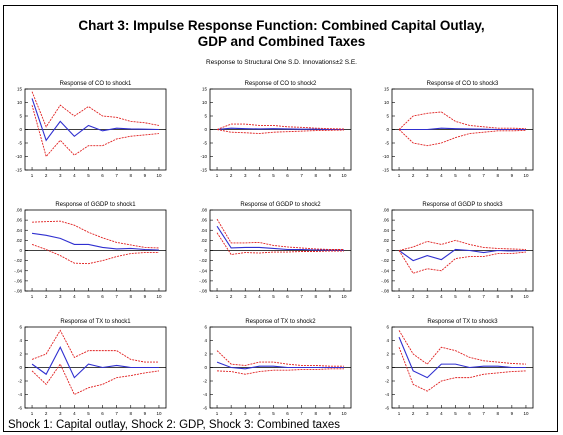 The height and width of the screenshot is (435, 563). What do you see at coordinates (18, 170) in the screenshot?
I see `y-tick-label: -15` at bounding box center [18, 170].